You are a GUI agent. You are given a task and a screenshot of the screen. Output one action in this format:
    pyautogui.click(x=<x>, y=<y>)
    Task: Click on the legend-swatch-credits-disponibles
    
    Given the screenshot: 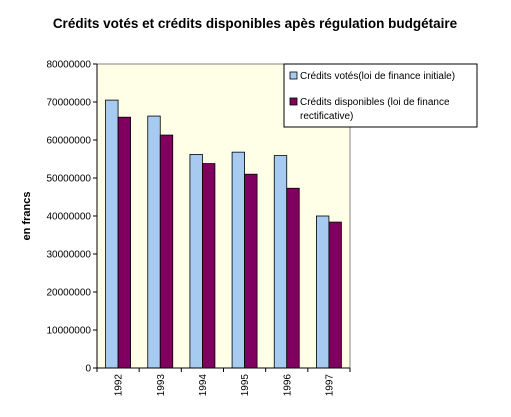 What is the action you would take?
    pyautogui.click(x=293, y=101)
    